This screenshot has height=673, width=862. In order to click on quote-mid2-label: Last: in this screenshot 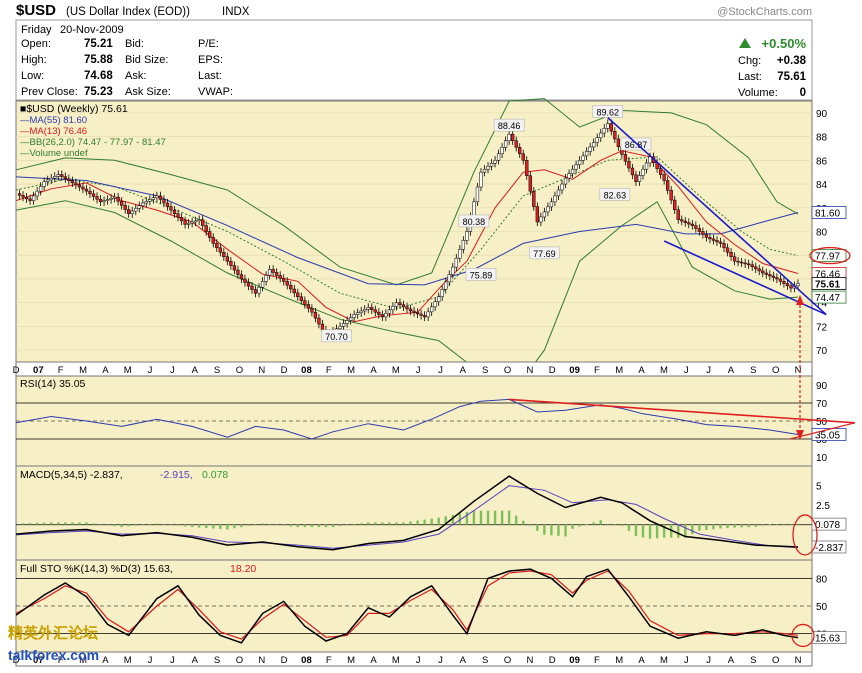, I will do `click(210, 76)`.